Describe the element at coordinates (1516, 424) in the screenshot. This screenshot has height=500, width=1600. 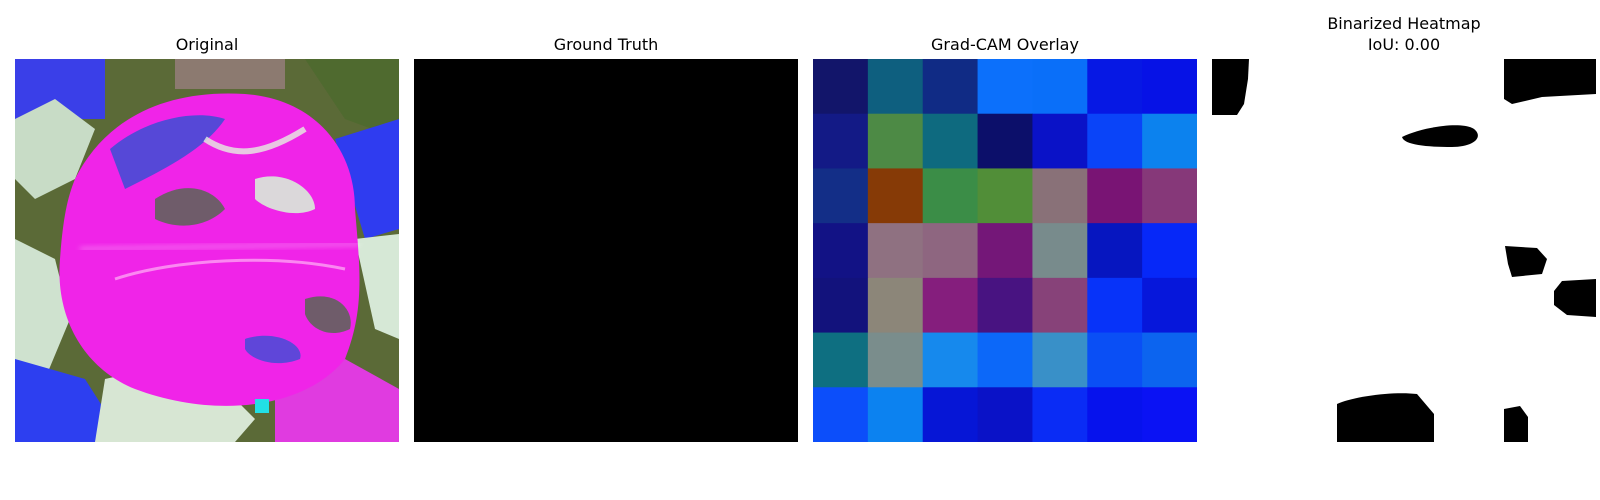
I see `binarized-blob-bottom-right` at that location.